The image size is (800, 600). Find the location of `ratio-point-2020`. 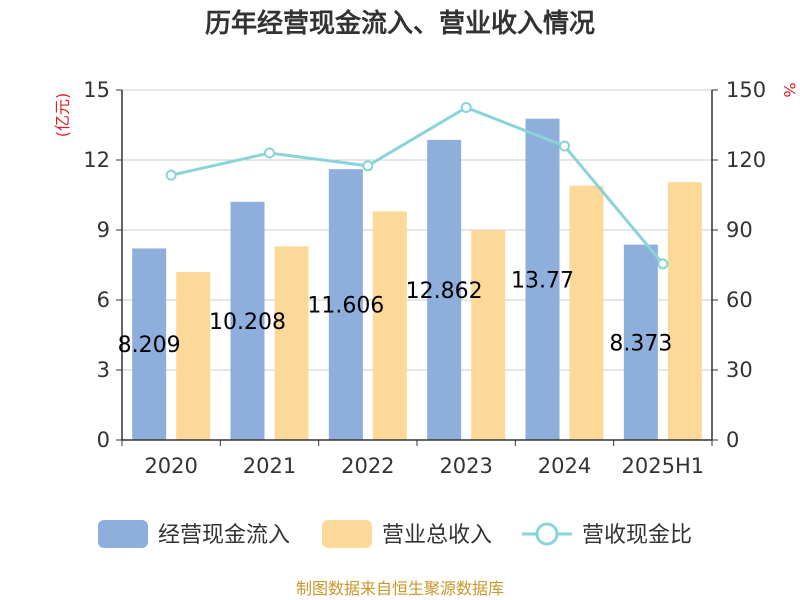

ratio-point-2020 is located at coordinates (171, 175).